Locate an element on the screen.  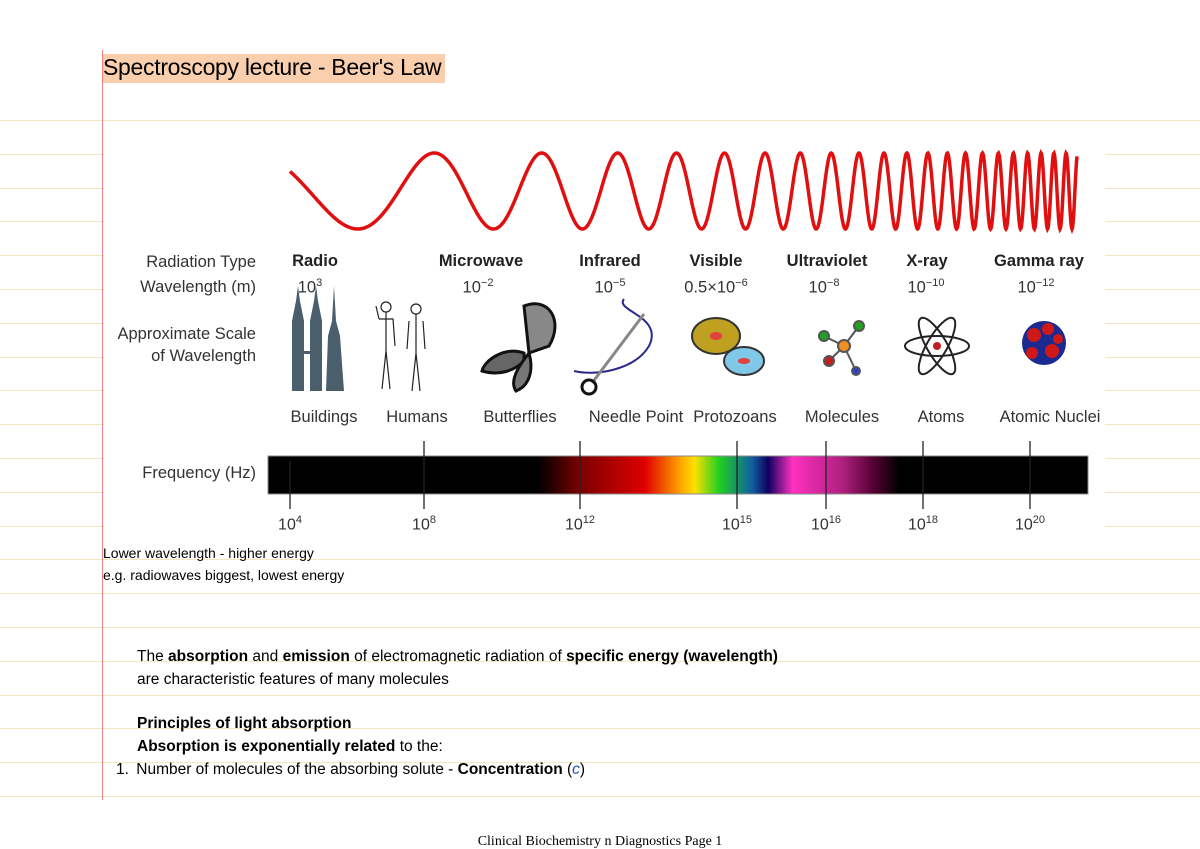
needle-icon is located at coordinates (613, 347).